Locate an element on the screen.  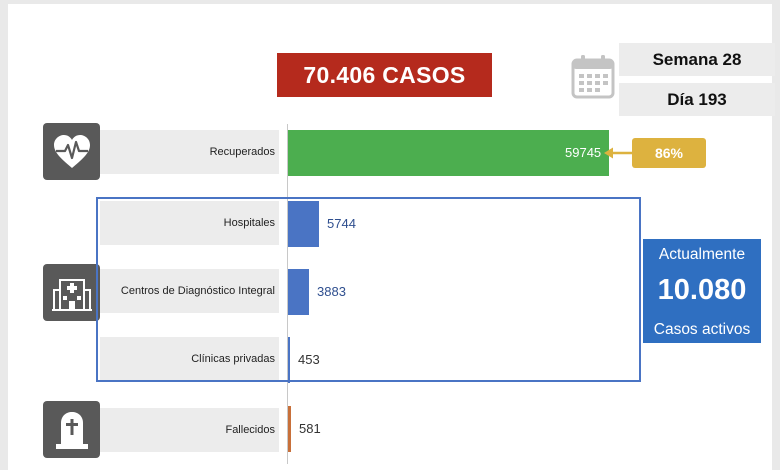
category-label-deceased: Fallecidos is located at coordinates (189, 430).